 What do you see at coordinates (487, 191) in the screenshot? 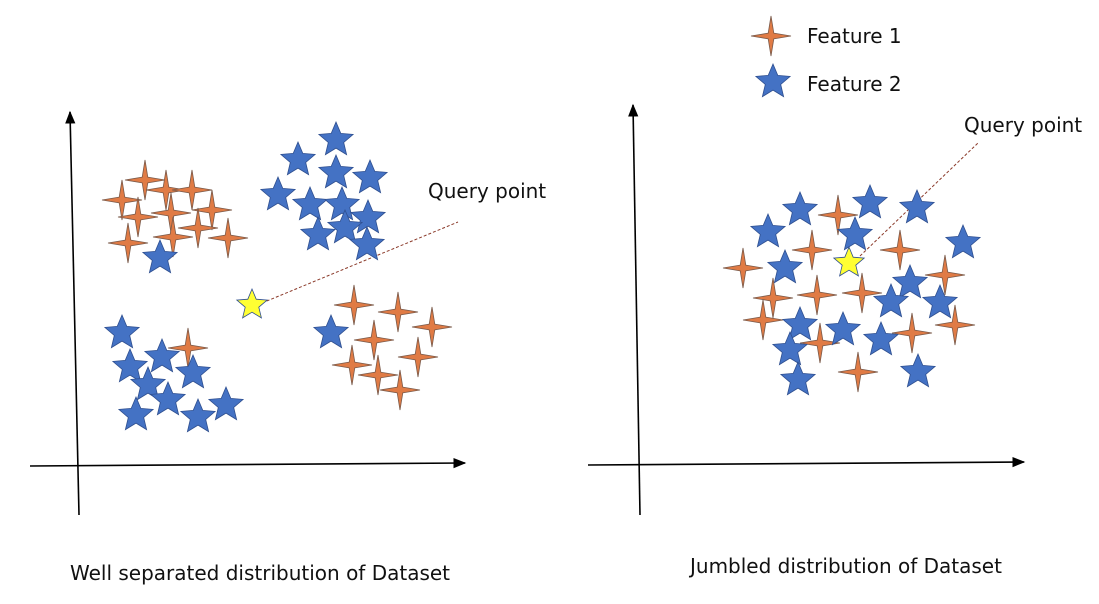
I see `left-query-label: Query point` at bounding box center [487, 191].